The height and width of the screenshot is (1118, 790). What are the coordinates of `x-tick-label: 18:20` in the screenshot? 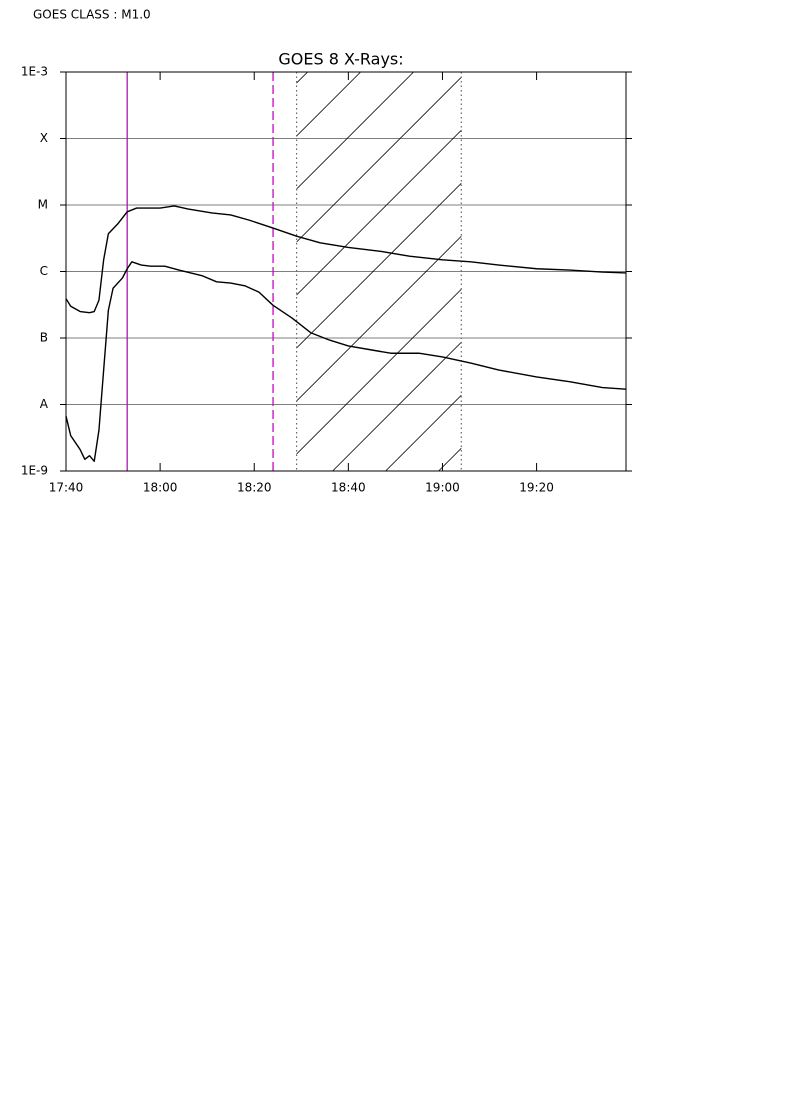 It's located at (254, 488).